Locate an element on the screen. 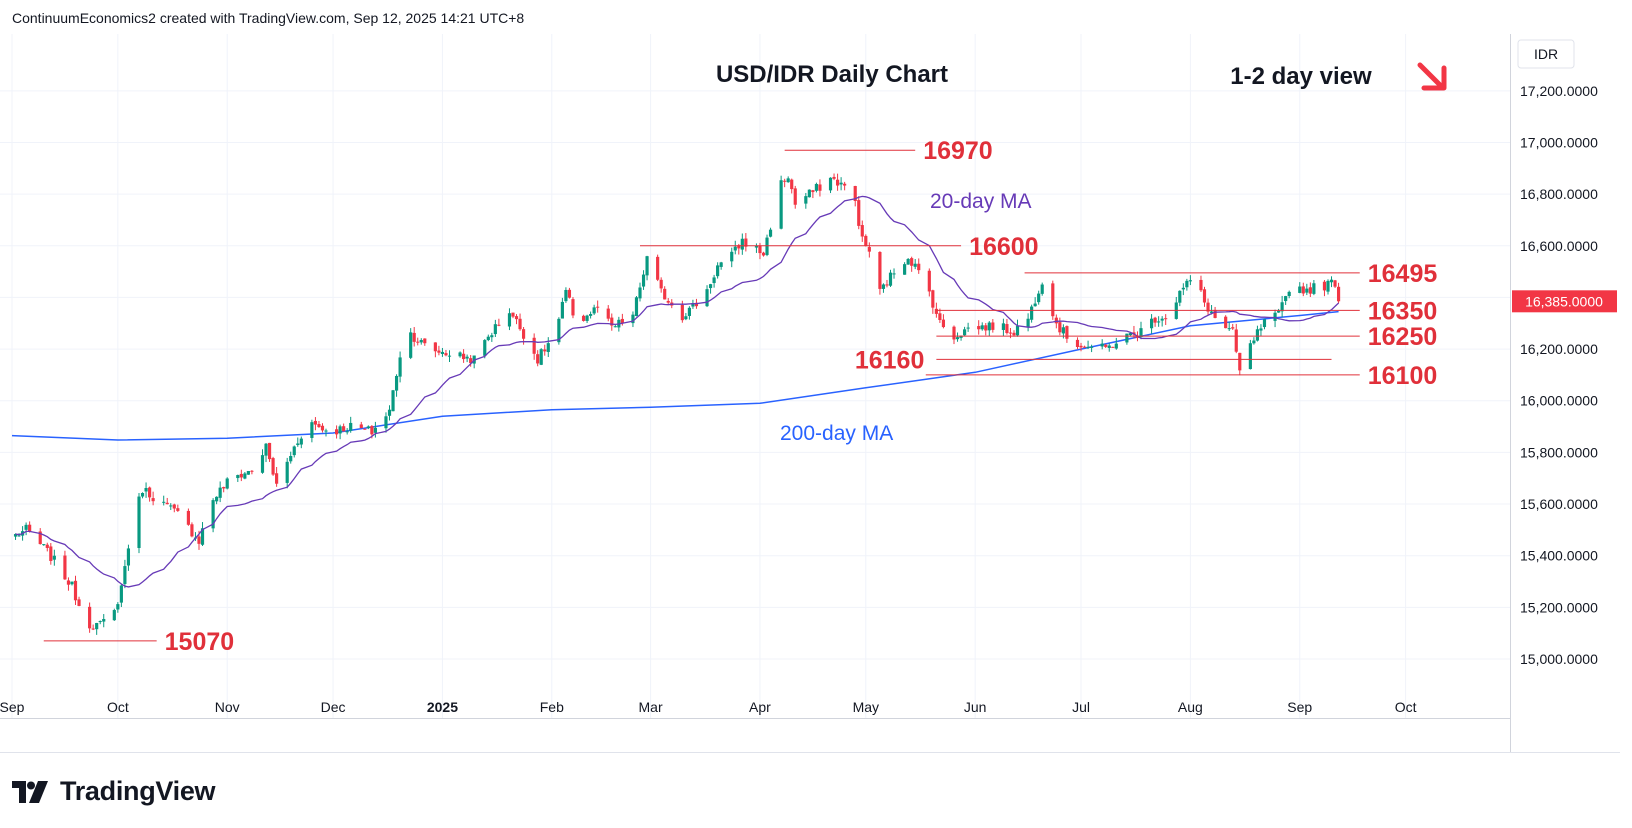 The height and width of the screenshot is (828, 1632). ma20-label: 20-day MA is located at coordinates (981, 201).